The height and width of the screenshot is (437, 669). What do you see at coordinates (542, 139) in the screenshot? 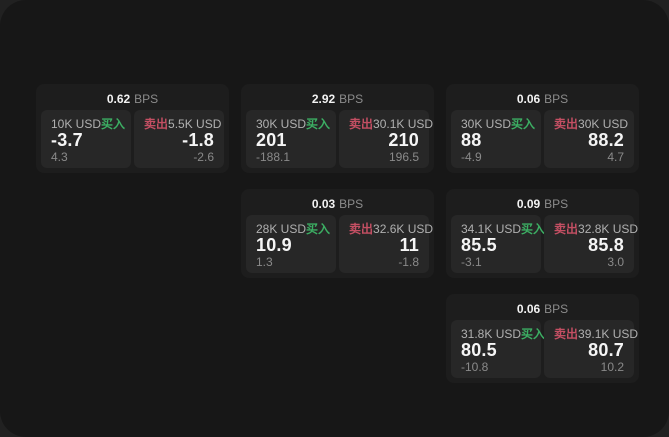
I see `buy-sell-panels: 30K USD 买入 88 -4.9 卖出 30K USD 88.2 4.7` at bounding box center [542, 139].